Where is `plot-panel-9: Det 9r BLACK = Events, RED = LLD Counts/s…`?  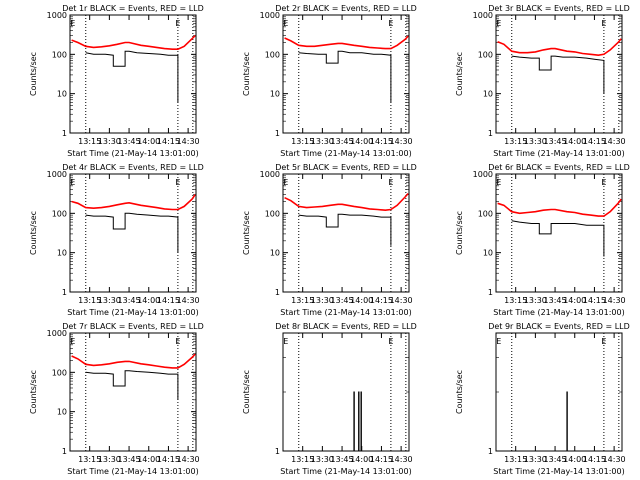
plot-panel-9: Det 9r BLACK = Events, RED = LLD Counts/s… is located at coordinates (542, 399).